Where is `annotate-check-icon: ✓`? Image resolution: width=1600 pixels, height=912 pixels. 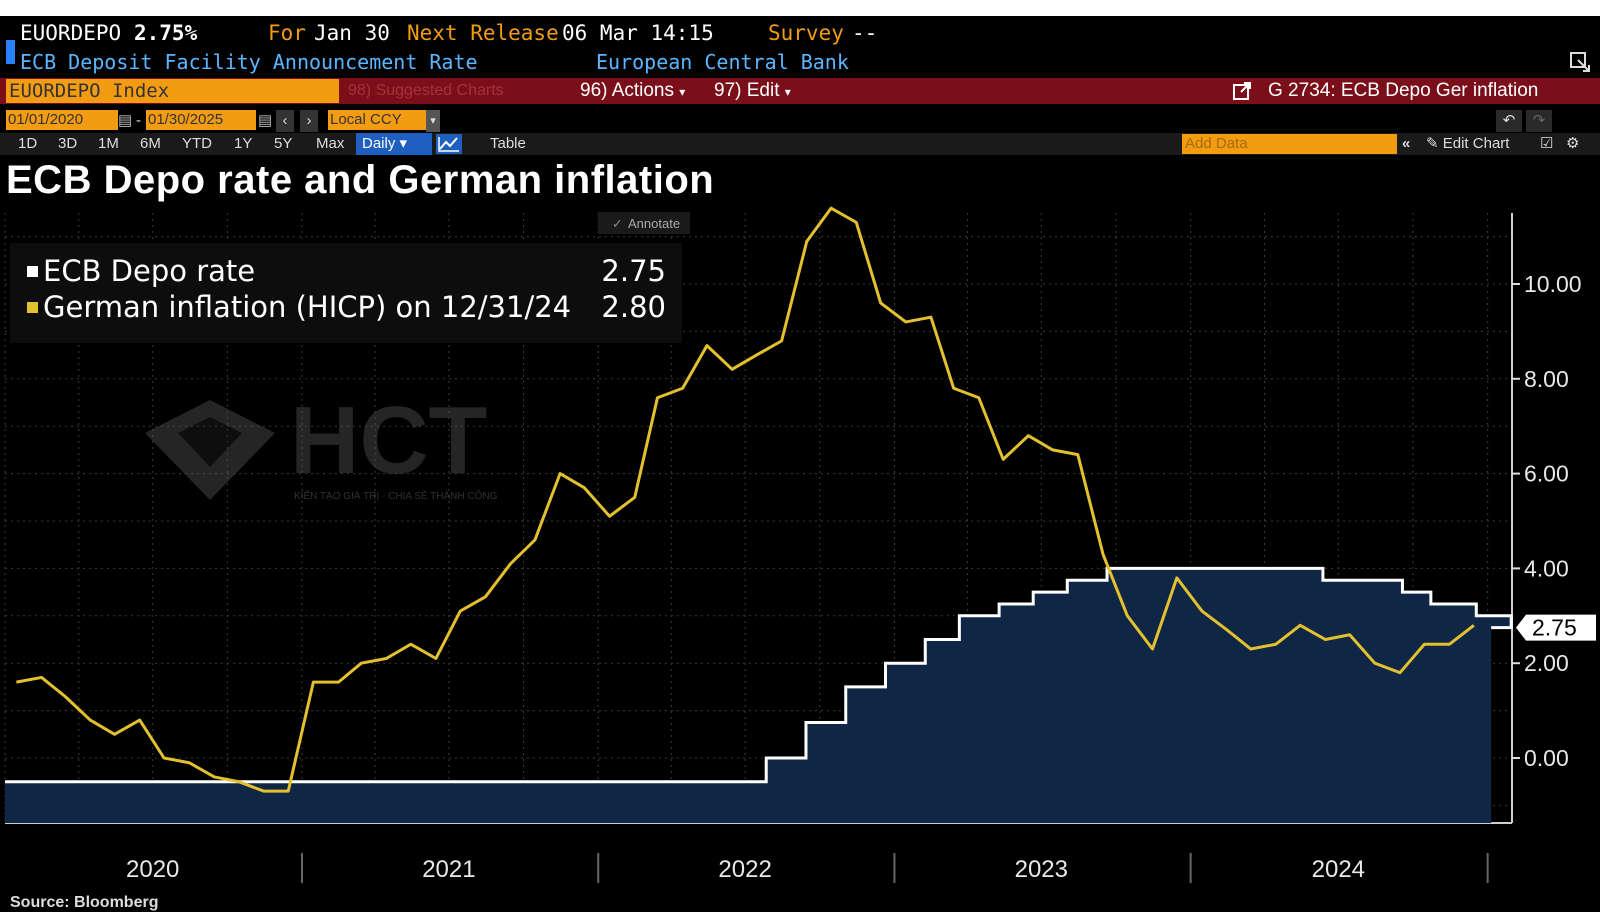 annotate-check-icon: ✓ is located at coordinates (617, 223).